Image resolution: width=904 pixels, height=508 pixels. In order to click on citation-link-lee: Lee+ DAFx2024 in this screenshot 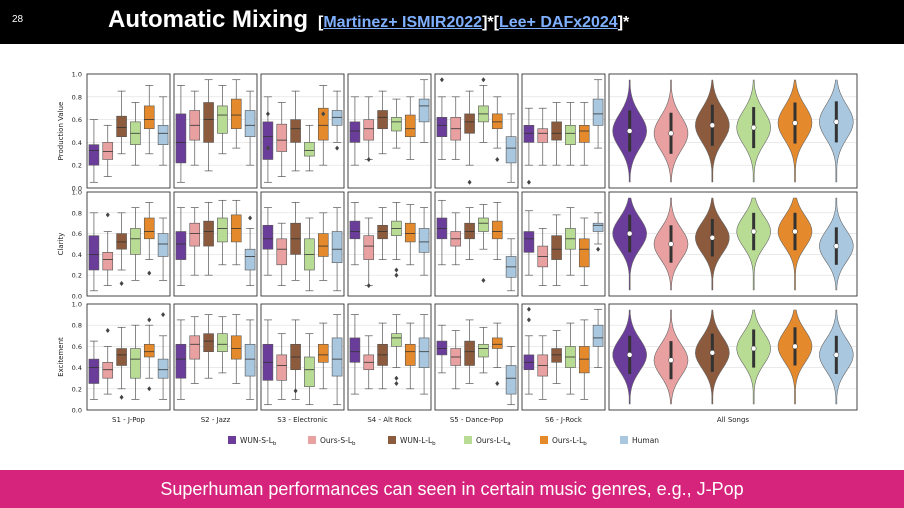, I will do `click(558, 22)`.